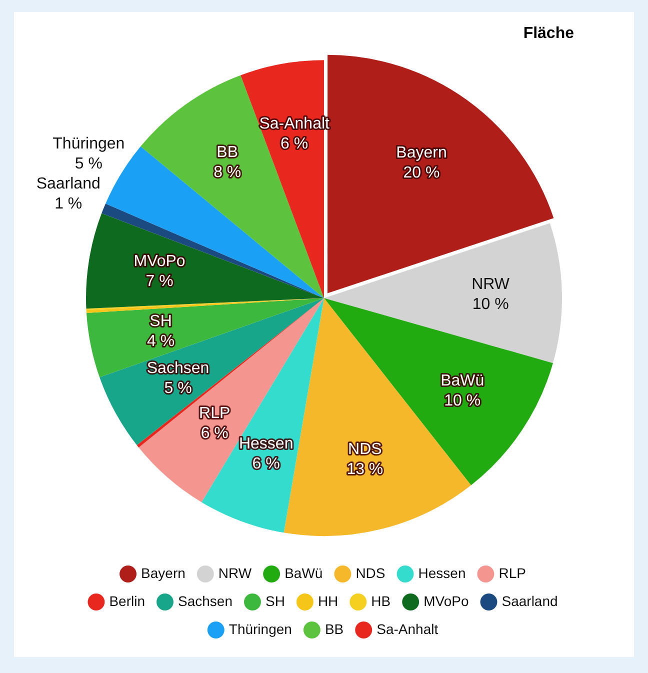 This screenshot has height=673, width=648. I want to click on legend-label: BaWü, so click(303, 572).